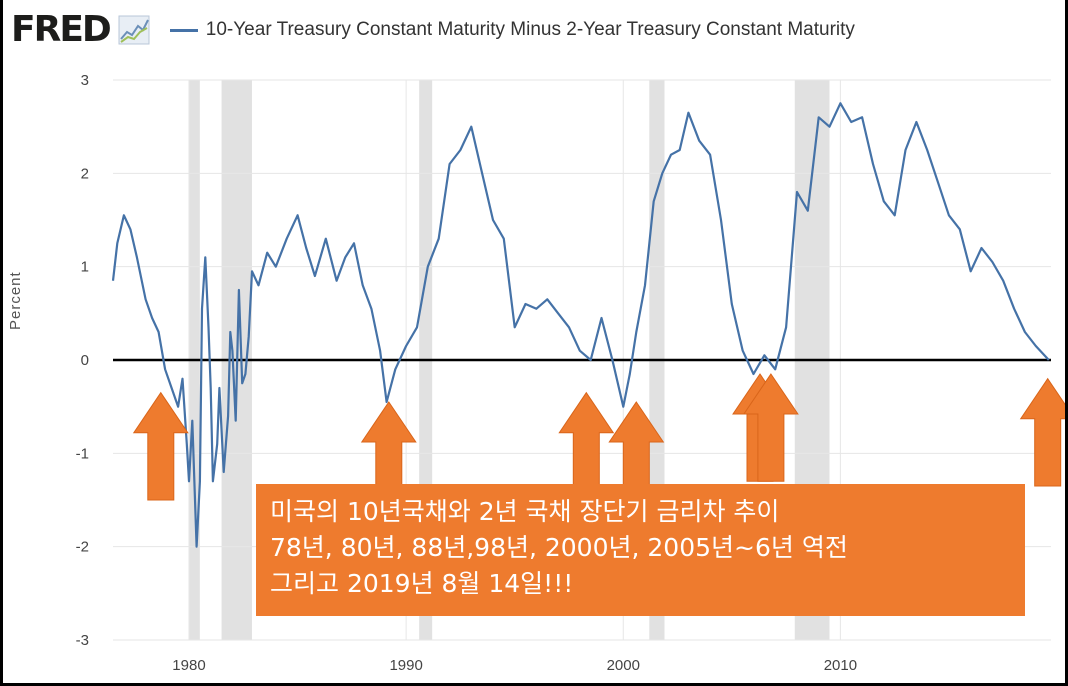 The width and height of the screenshot is (1068, 686). What do you see at coordinates (405, 665) in the screenshot?
I see `x-tick-label: 1990` at bounding box center [405, 665].